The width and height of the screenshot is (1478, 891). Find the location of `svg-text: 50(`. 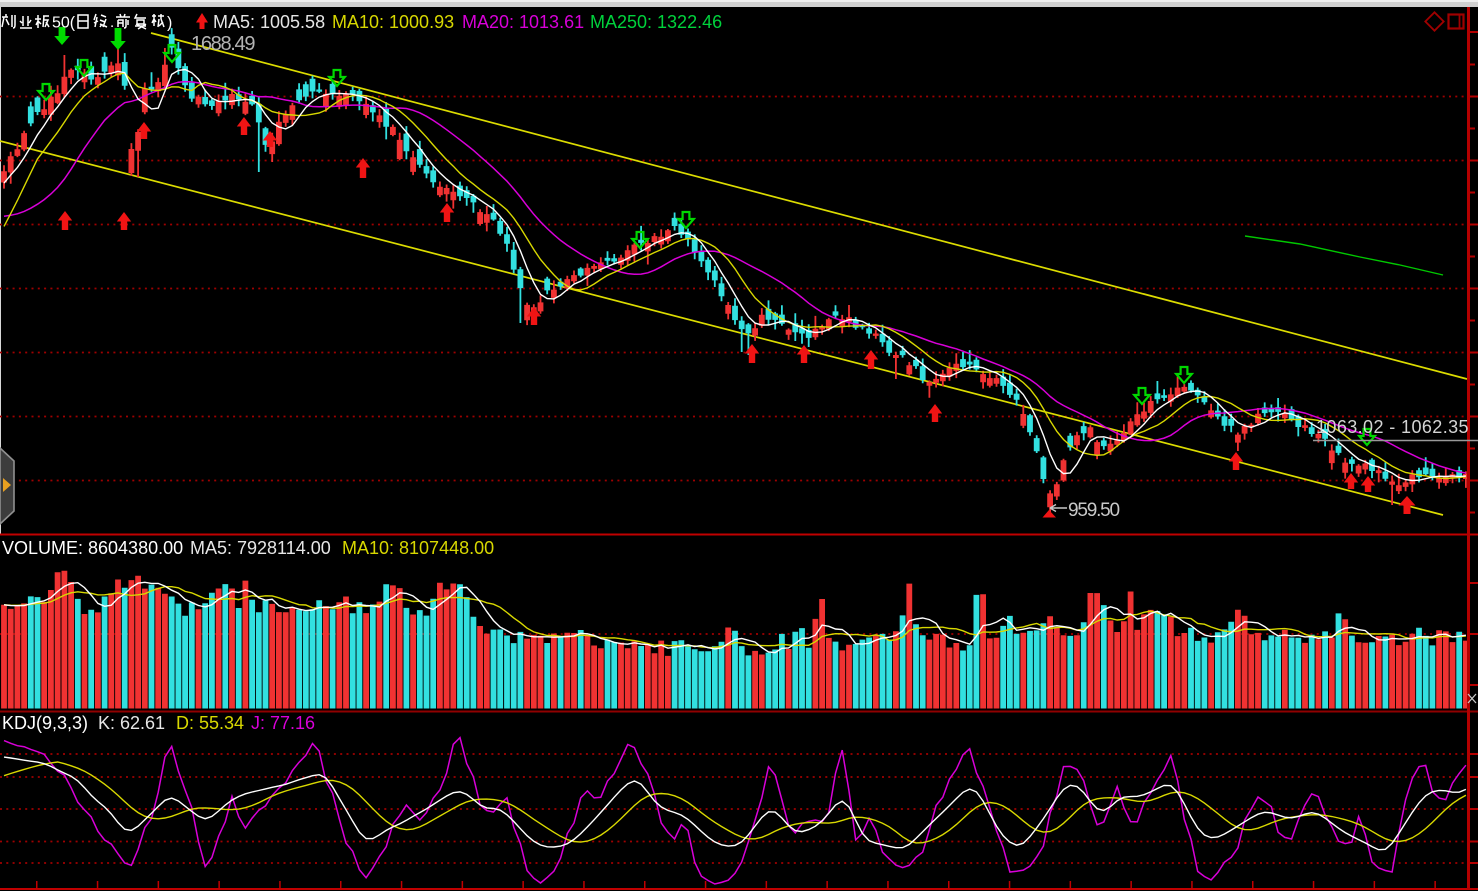

svg-text: 50( is located at coordinates (64, 23).